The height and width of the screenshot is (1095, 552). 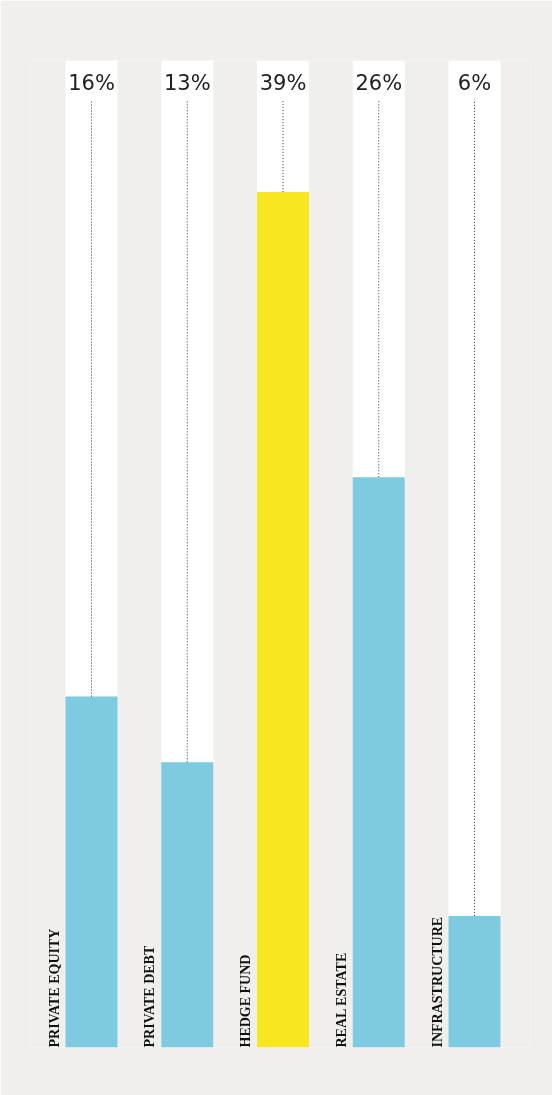 What do you see at coordinates (245, 1001) in the screenshot?
I see `x-tick-label: HEDGE FUND` at bounding box center [245, 1001].